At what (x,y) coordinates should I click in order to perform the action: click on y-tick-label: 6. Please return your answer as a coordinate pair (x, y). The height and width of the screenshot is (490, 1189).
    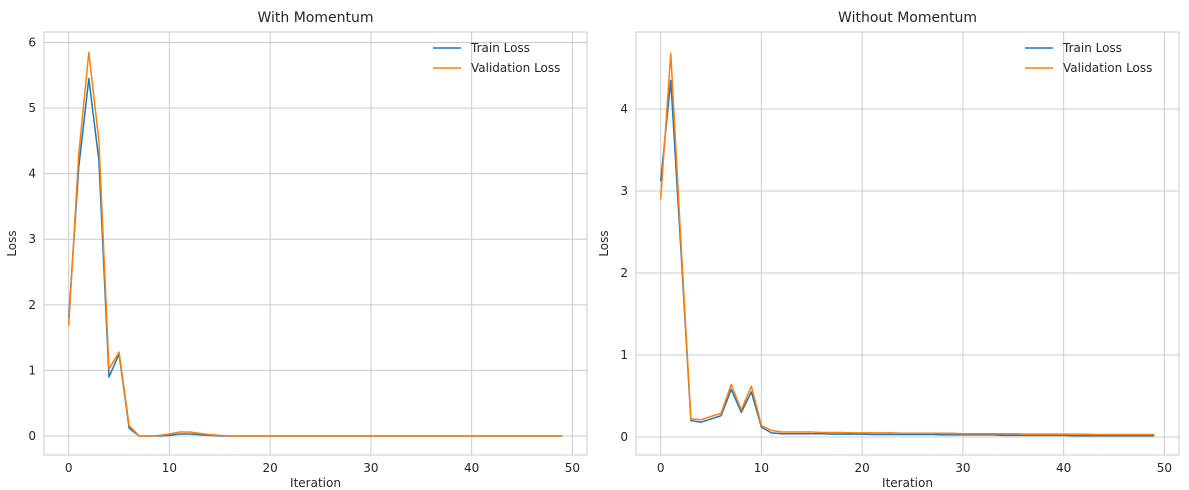
    Looking at the image, I should click on (32, 42).